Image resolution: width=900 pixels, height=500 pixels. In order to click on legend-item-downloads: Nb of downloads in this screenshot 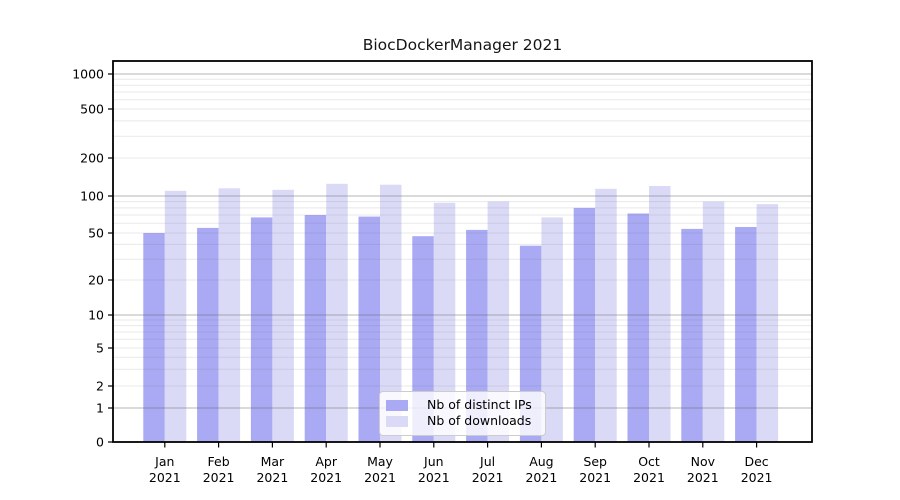, I will do `click(462, 421)`.